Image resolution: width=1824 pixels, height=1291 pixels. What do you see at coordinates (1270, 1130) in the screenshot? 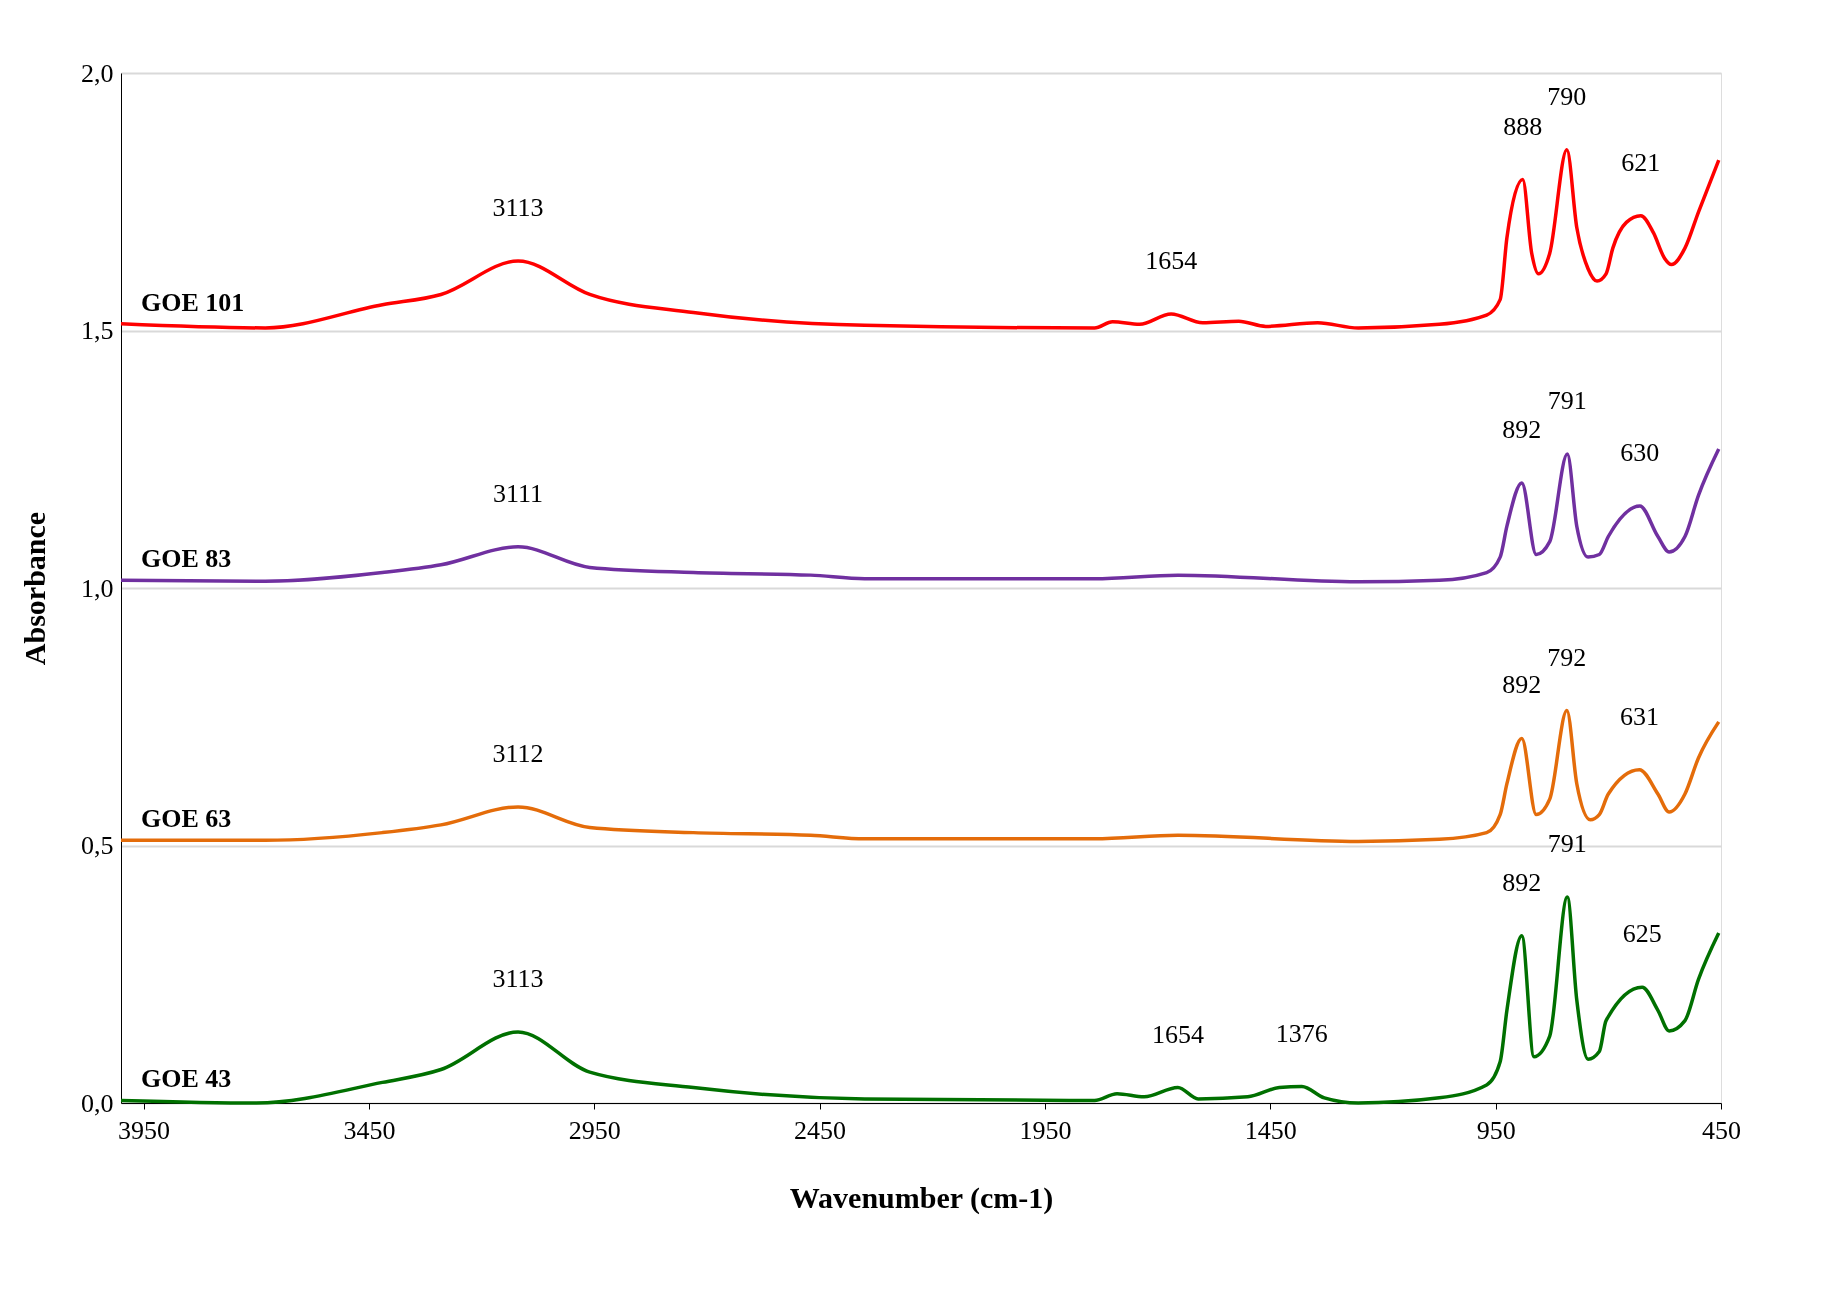
I see `x-tick-label: 1450` at bounding box center [1270, 1130].